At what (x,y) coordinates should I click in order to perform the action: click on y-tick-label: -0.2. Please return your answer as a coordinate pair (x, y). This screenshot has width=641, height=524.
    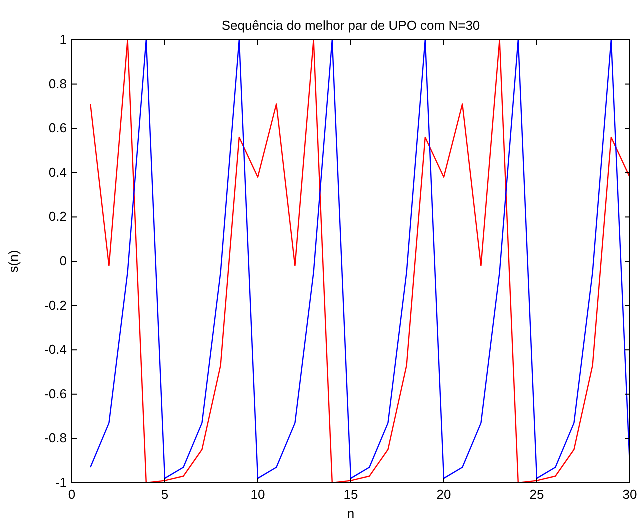
    Looking at the image, I should click on (55, 305).